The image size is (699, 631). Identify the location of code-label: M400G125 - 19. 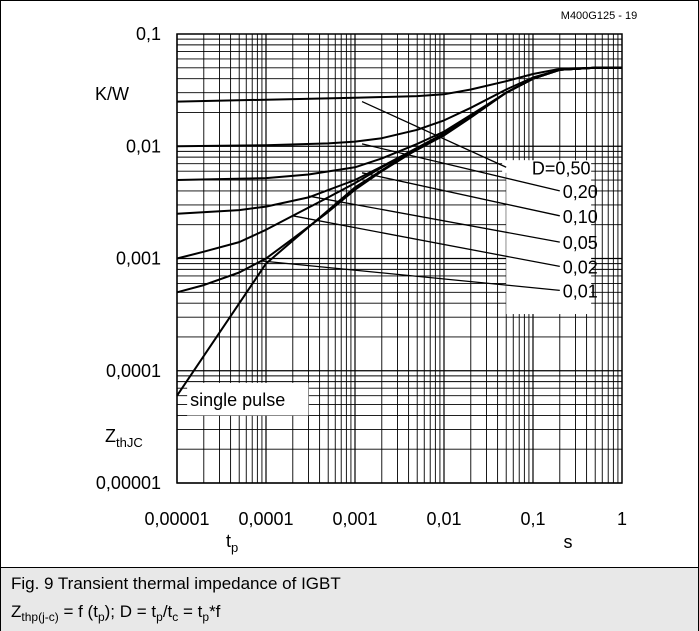
(599, 16).